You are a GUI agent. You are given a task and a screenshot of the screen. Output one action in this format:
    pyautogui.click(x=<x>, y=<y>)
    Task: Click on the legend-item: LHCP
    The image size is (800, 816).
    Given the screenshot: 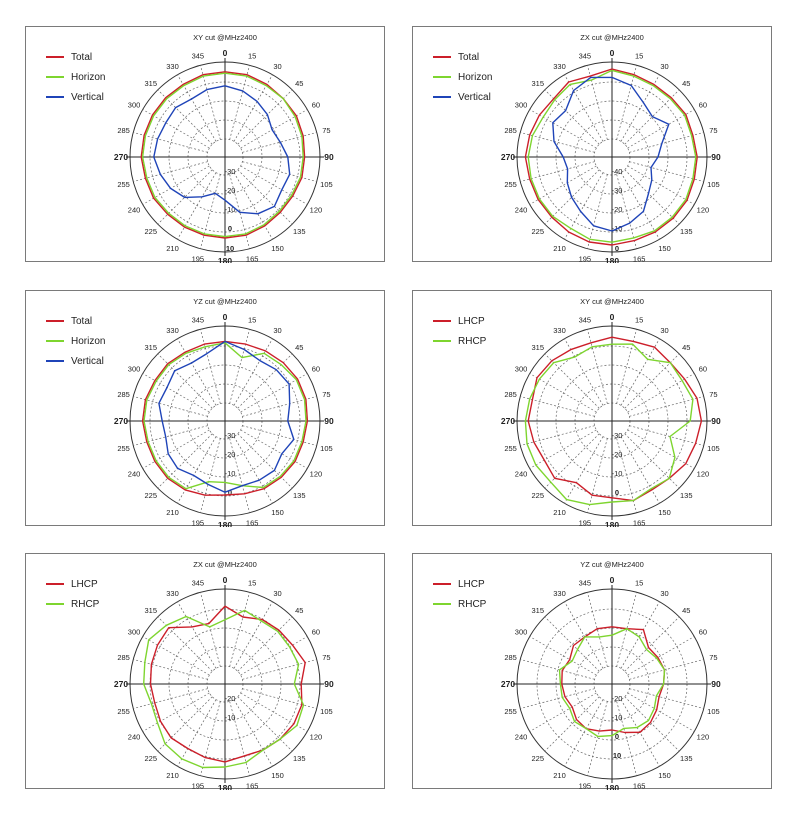 What is the action you would take?
    pyautogui.click(x=72, y=584)
    